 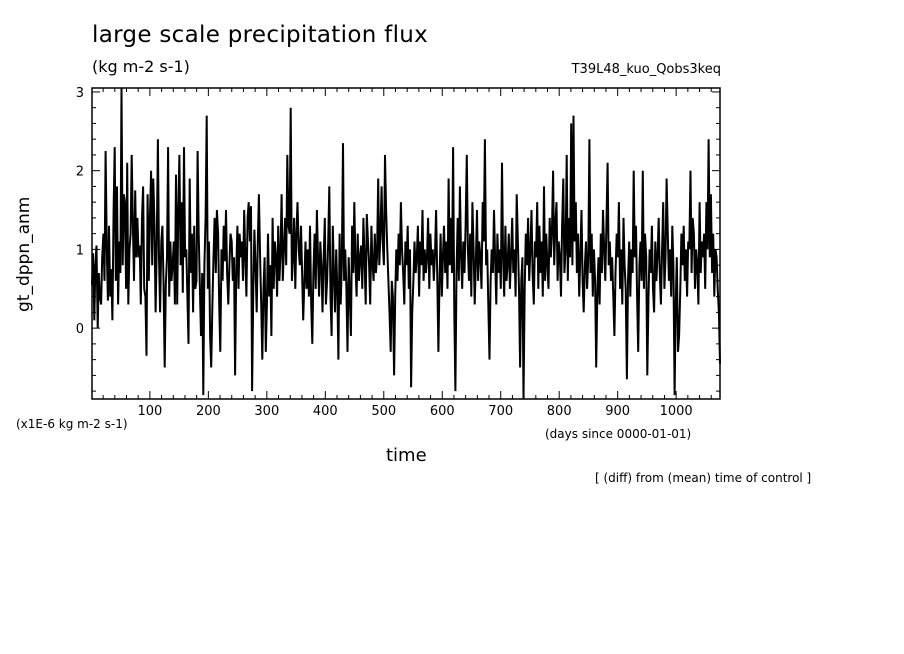 What do you see at coordinates (149, 411) in the screenshot?
I see `x-tick-label: 100` at bounding box center [149, 411].